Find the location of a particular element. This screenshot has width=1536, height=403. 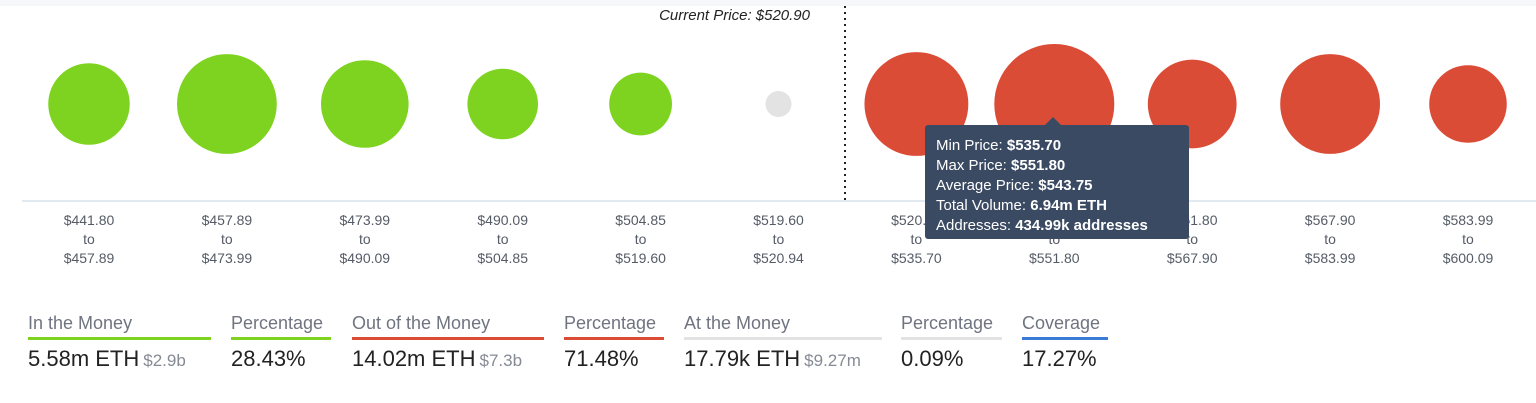

x-tick-low-label: $457.89 is located at coordinates (227, 220).